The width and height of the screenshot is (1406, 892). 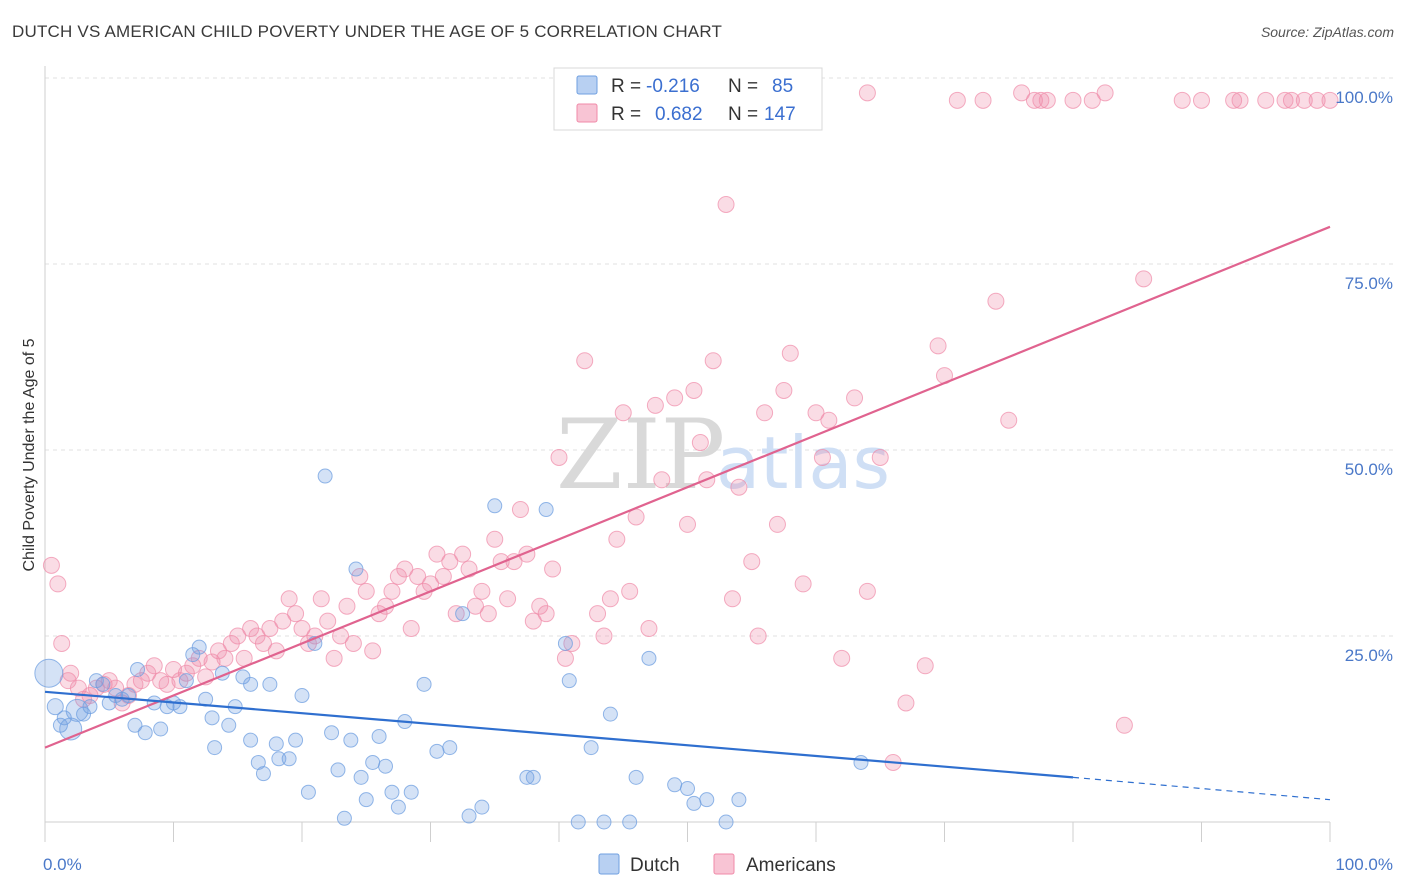 I want to click on x-tick-label-1: 100.0%, so click(x=1364, y=864).